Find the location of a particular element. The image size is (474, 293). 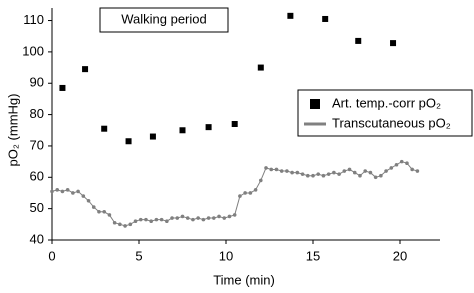

annotation-box is located at coordinates (164, 20).